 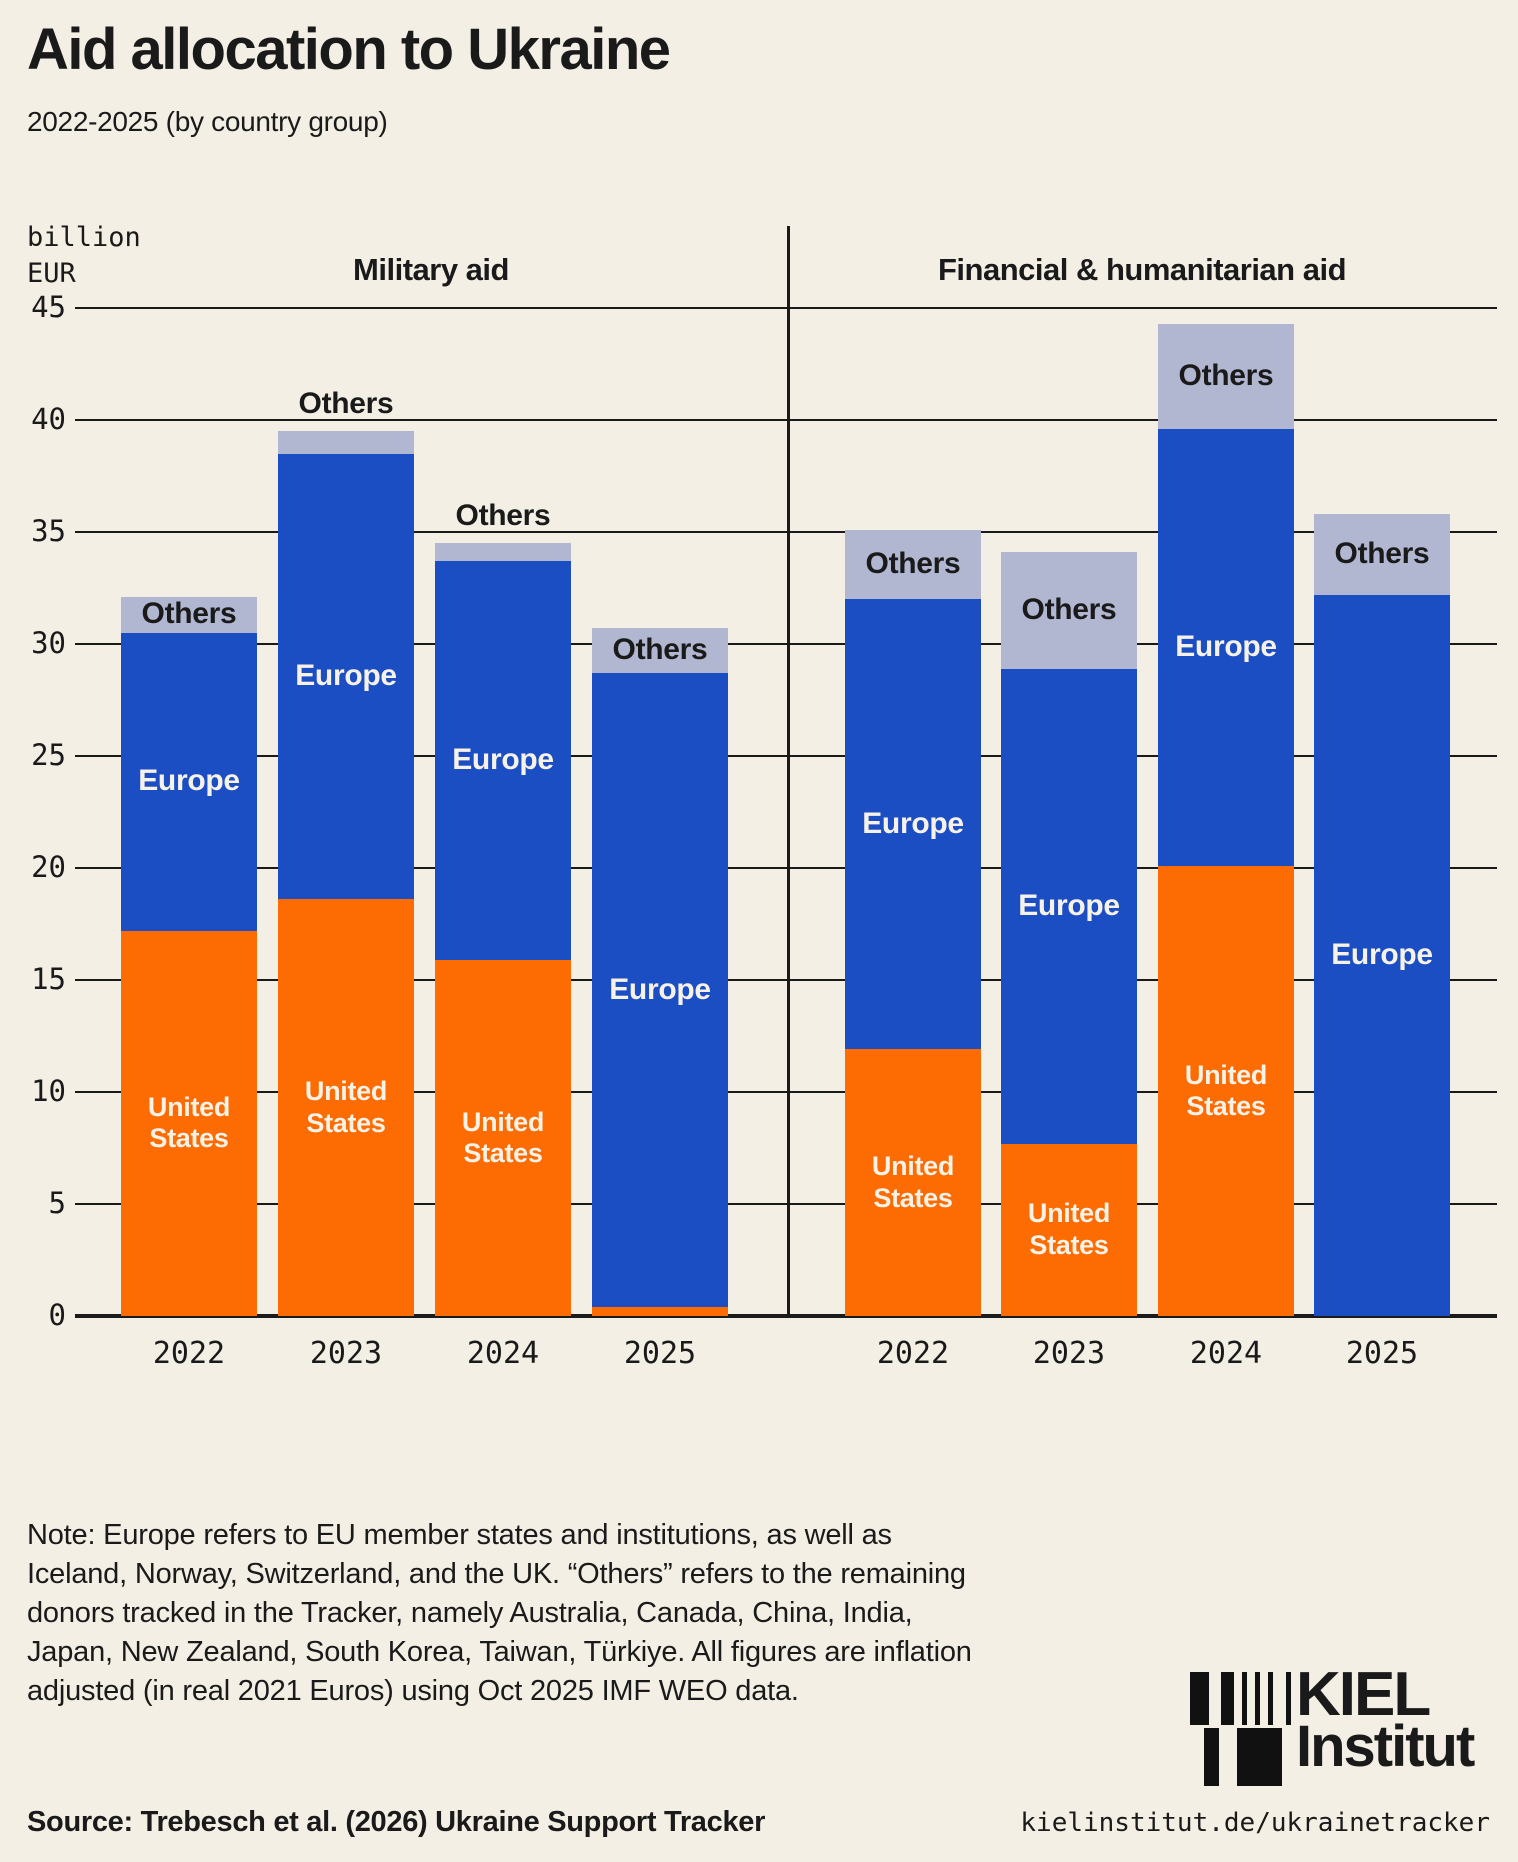 I want to click on bar-segment-others-2025-military: Others, so click(x=660, y=651).